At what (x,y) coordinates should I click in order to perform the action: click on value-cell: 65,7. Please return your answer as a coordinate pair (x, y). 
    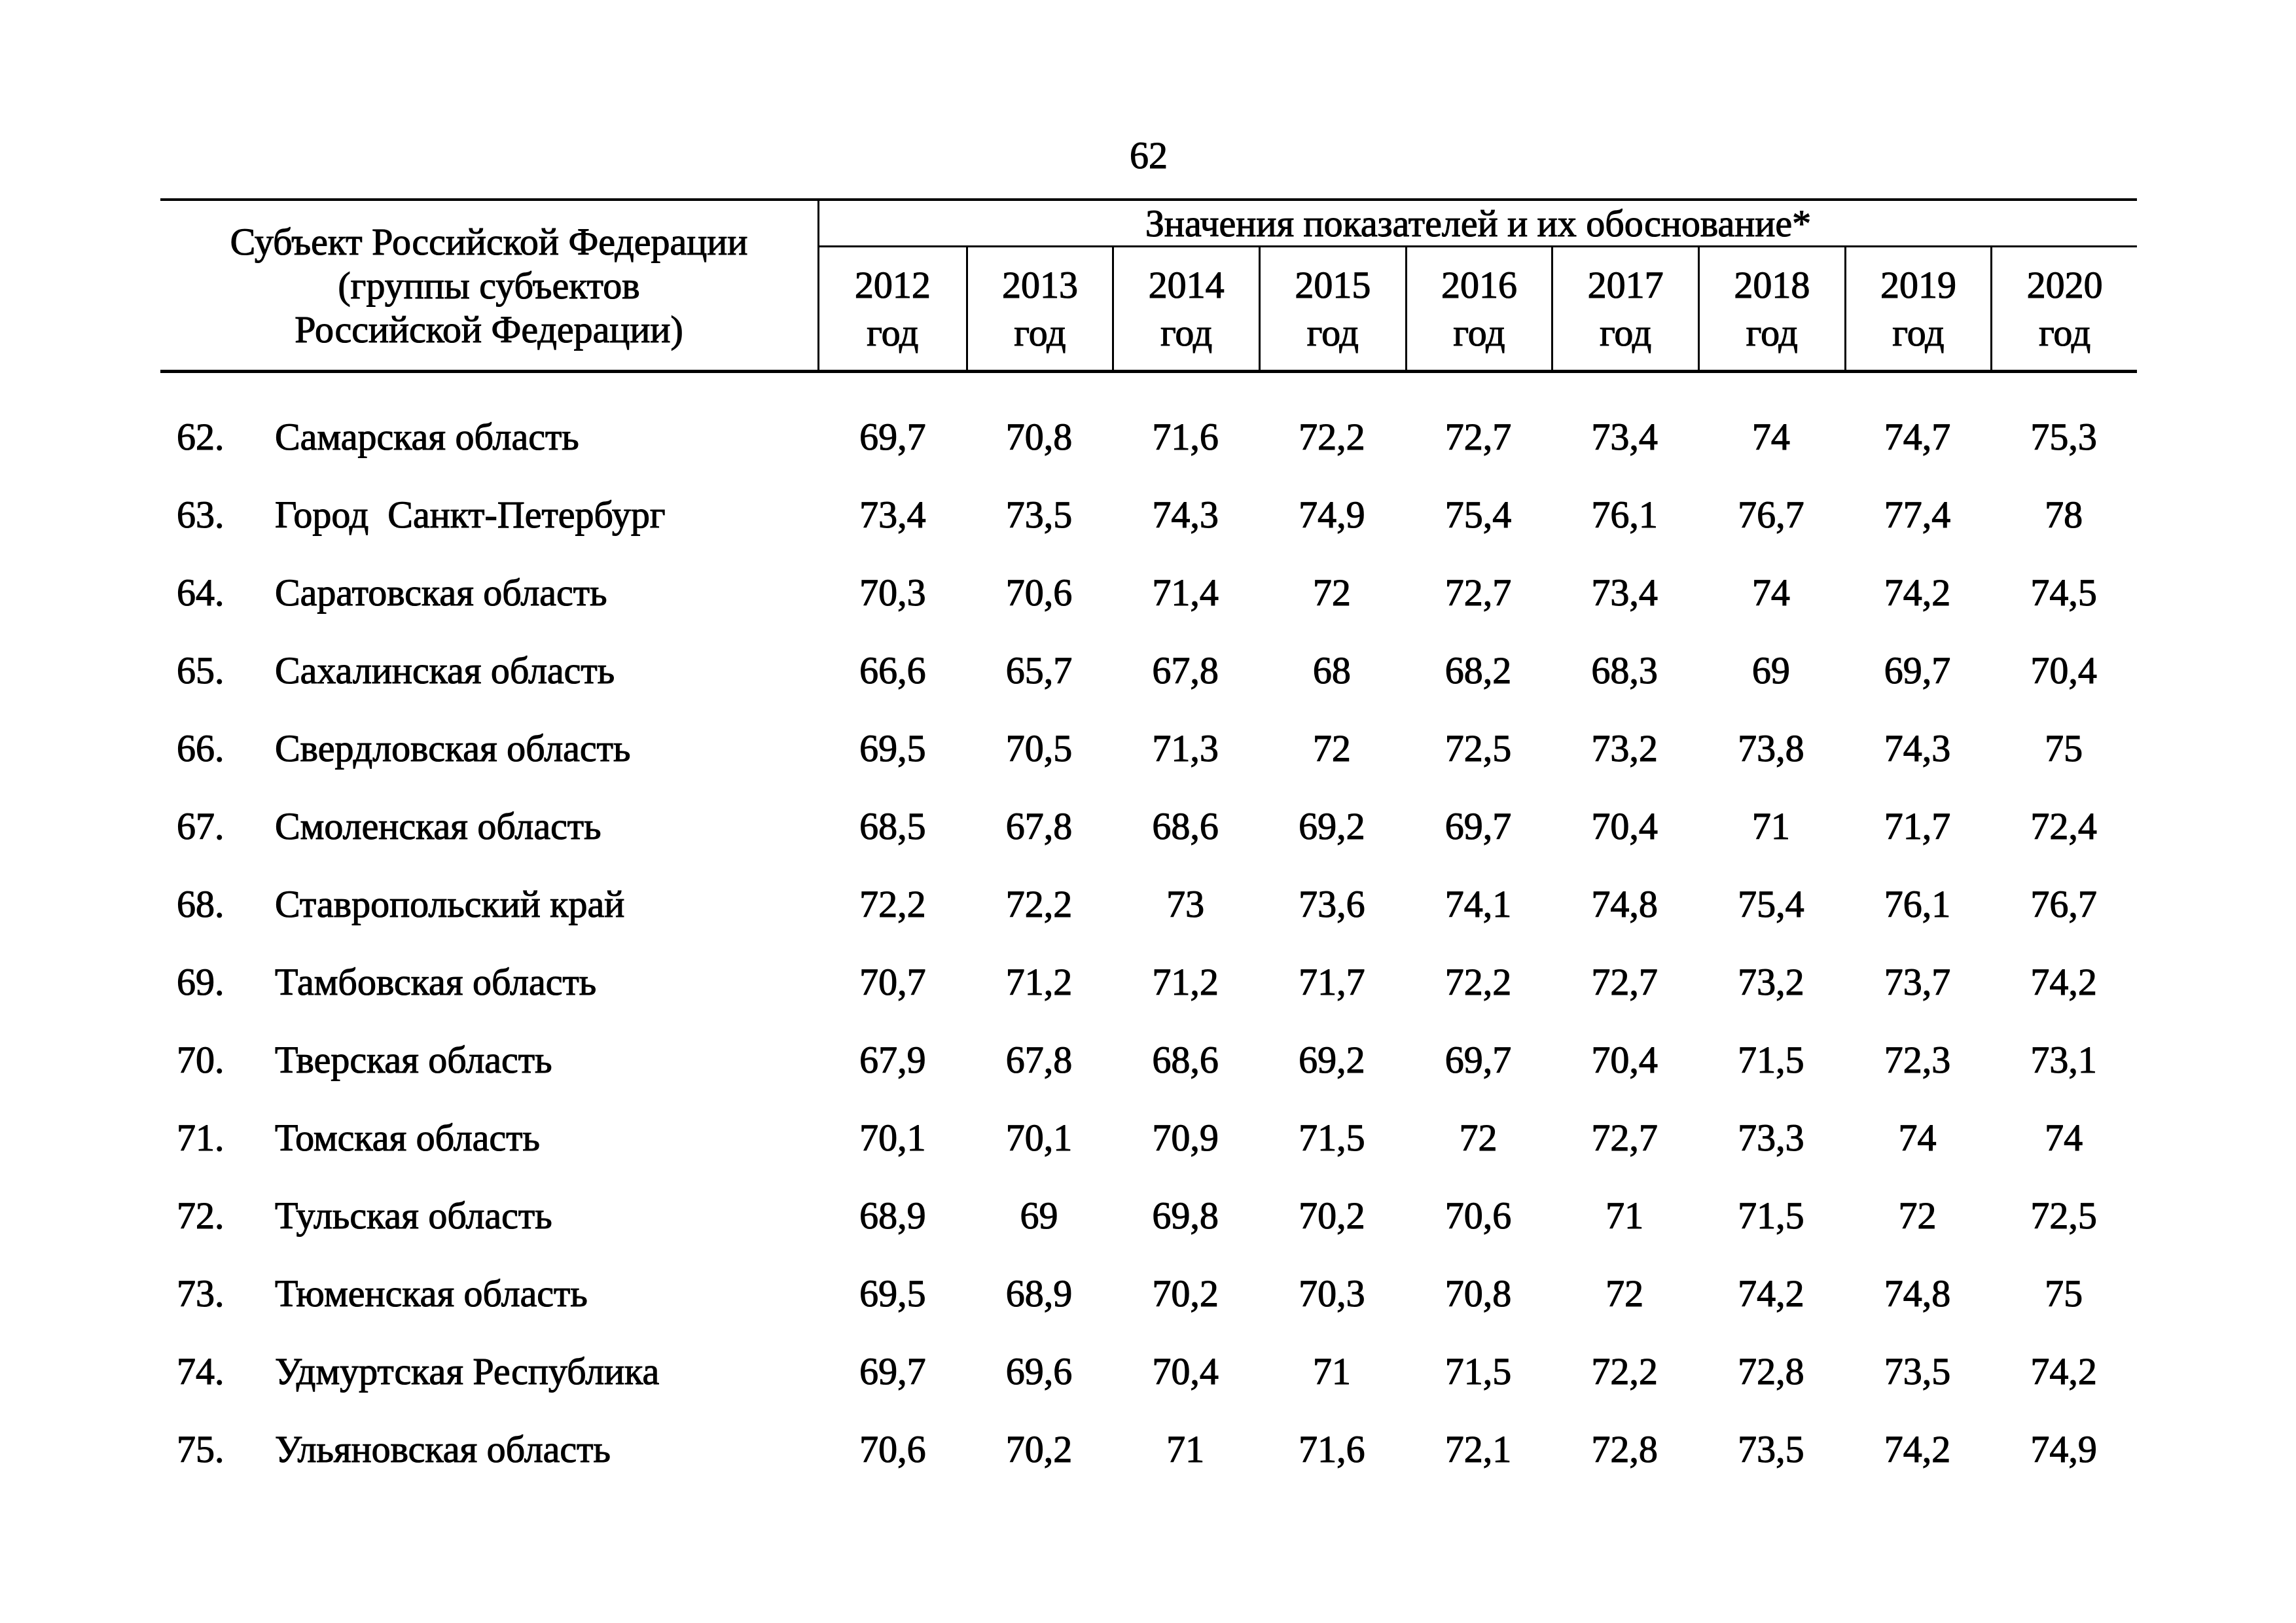
    Looking at the image, I should click on (1039, 671).